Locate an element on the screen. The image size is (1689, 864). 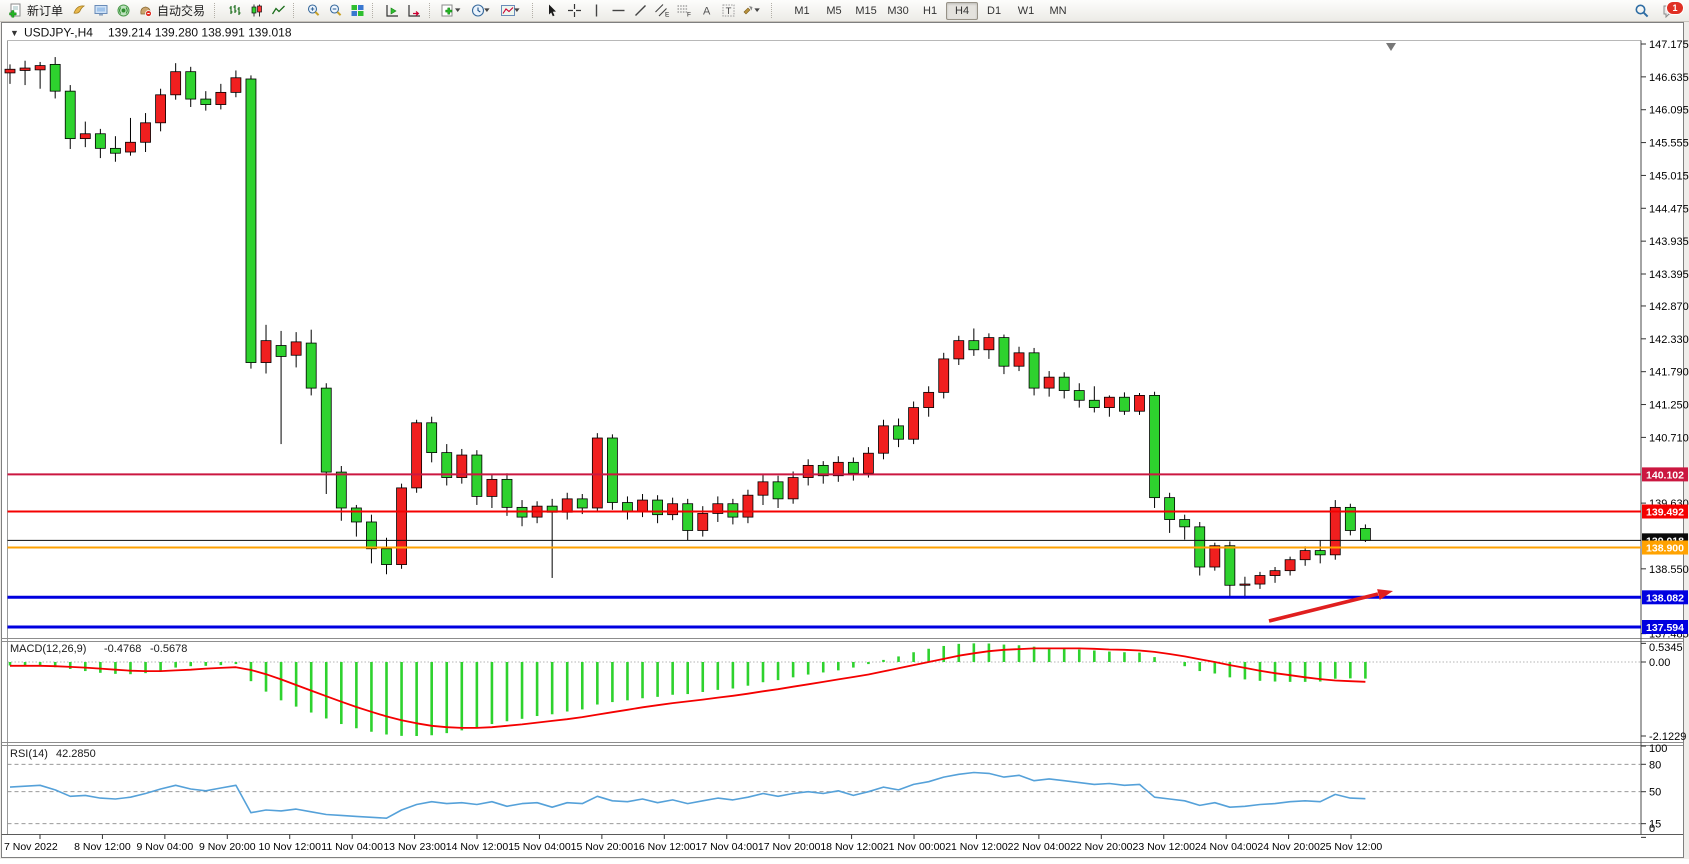
new-chart-icon is located at coordinates (451, 10).